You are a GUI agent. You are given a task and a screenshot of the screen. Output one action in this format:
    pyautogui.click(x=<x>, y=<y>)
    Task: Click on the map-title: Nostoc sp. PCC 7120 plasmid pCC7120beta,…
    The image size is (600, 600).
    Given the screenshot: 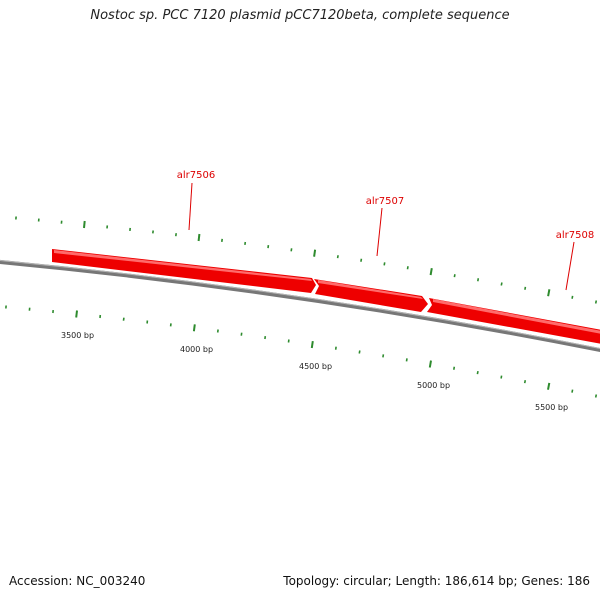 What is the action you would take?
    pyautogui.click(x=300, y=15)
    